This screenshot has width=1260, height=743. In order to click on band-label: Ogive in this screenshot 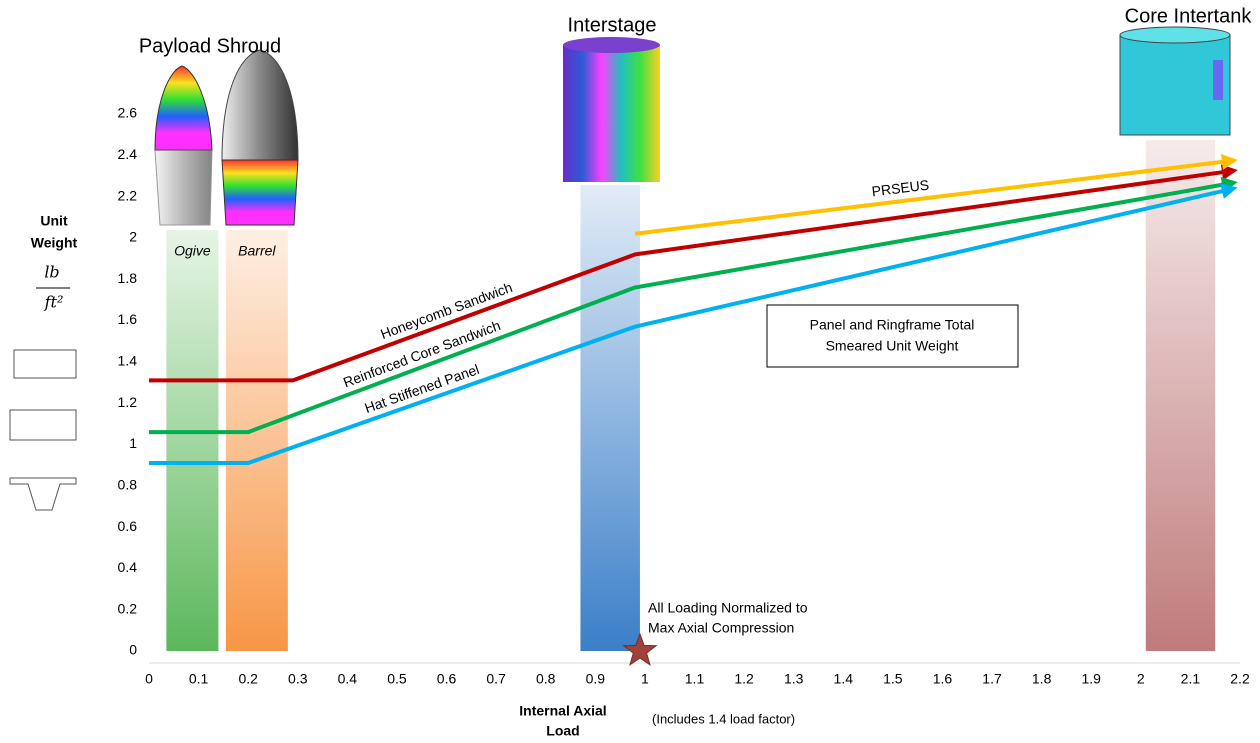, I will do `click(192, 251)`.